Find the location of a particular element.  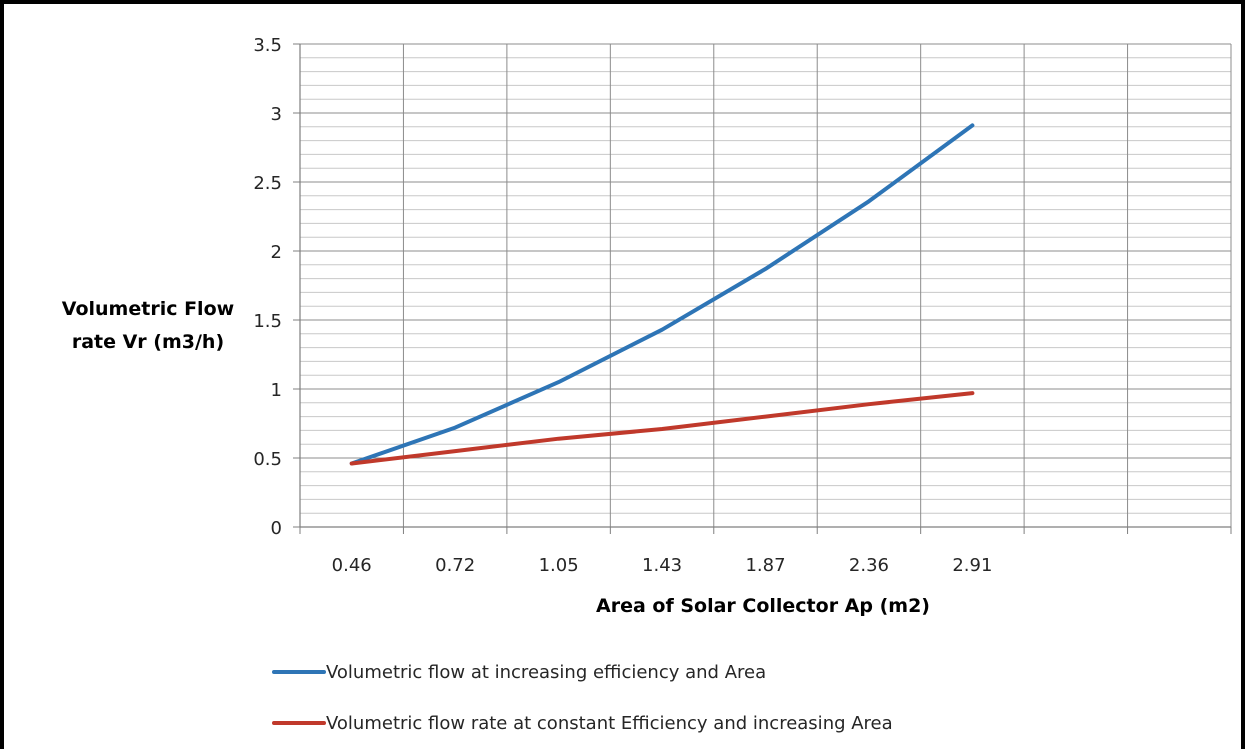

x-tick-label: 1.43 is located at coordinates (662, 565).